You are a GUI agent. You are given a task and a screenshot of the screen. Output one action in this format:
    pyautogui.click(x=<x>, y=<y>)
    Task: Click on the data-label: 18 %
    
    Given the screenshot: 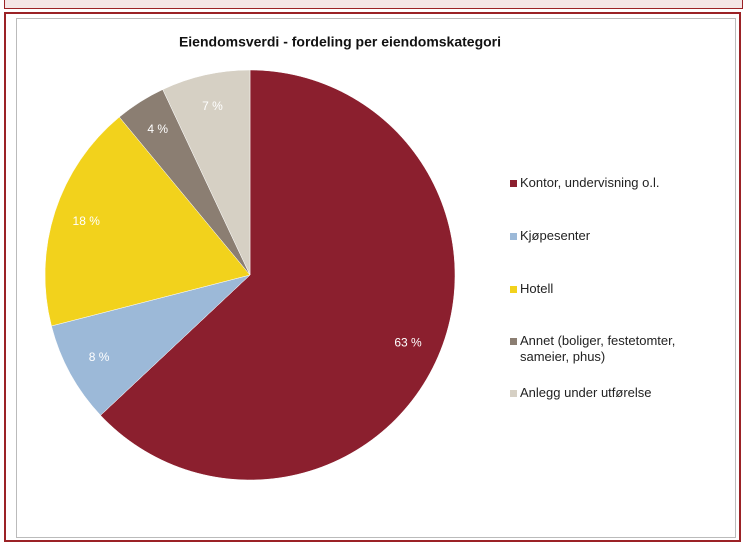 What is the action you would take?
    pyautogui.click(x=87, y=221)
    